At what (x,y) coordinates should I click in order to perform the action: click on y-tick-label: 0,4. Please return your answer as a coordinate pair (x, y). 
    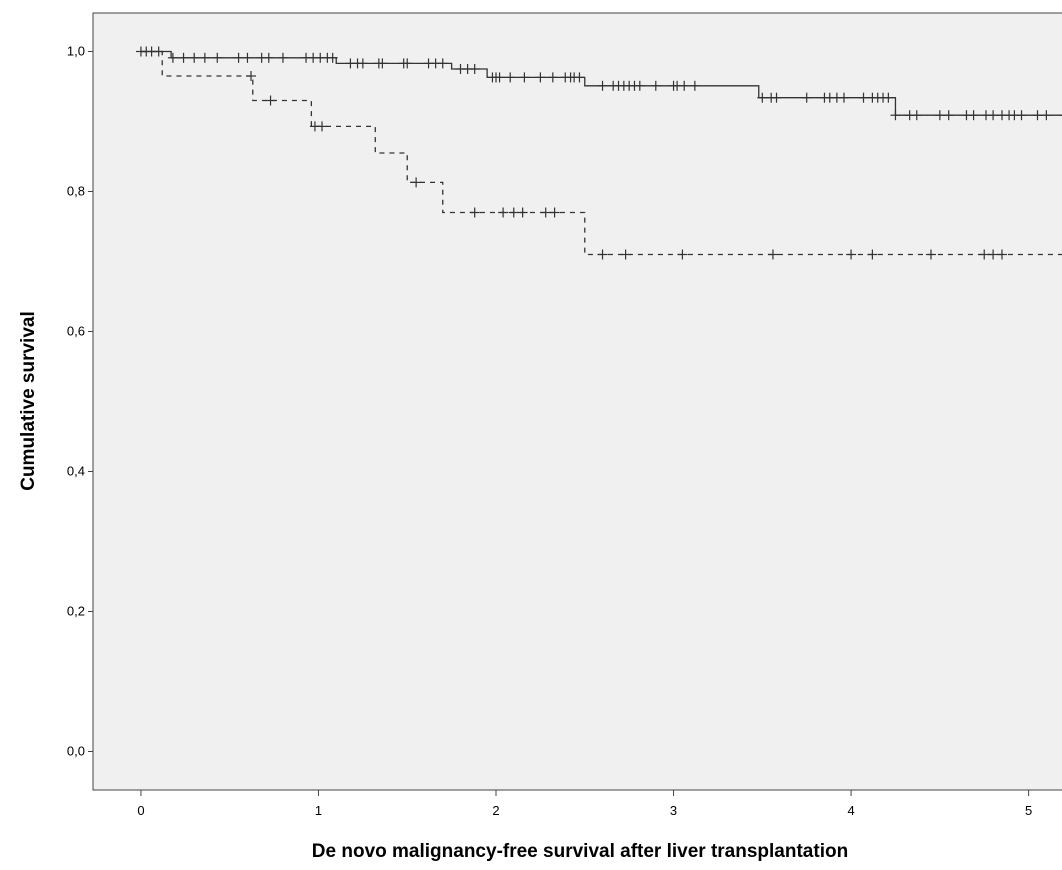
    Looking at the image, I should click on (76, 471).